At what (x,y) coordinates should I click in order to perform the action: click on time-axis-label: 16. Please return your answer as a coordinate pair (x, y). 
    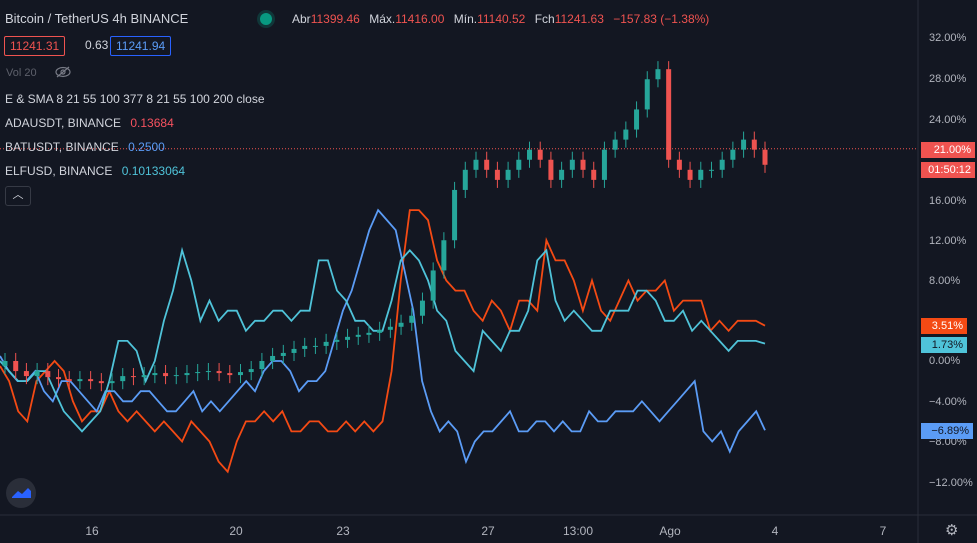
    Looking at the image, I should click on (92, 531).